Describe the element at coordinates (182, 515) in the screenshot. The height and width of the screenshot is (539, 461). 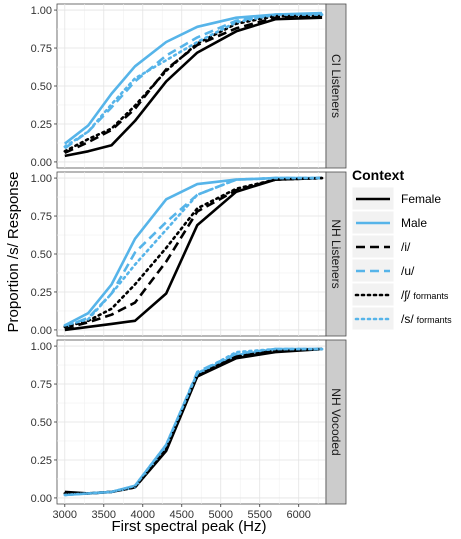
I see `x-tick-label: 4500` at that location.